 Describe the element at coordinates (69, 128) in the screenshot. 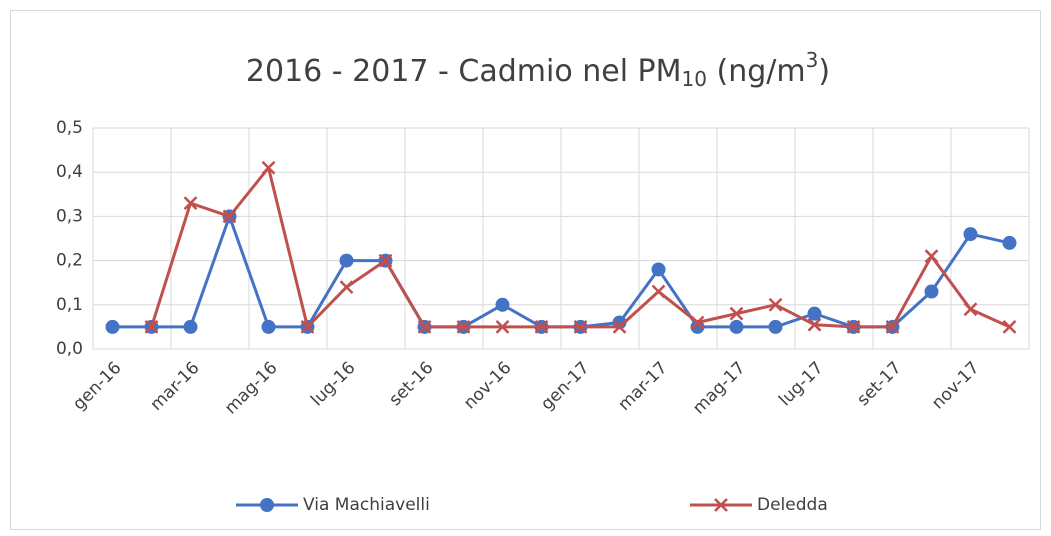

I see `y-tick-label: 0,5` at that location.